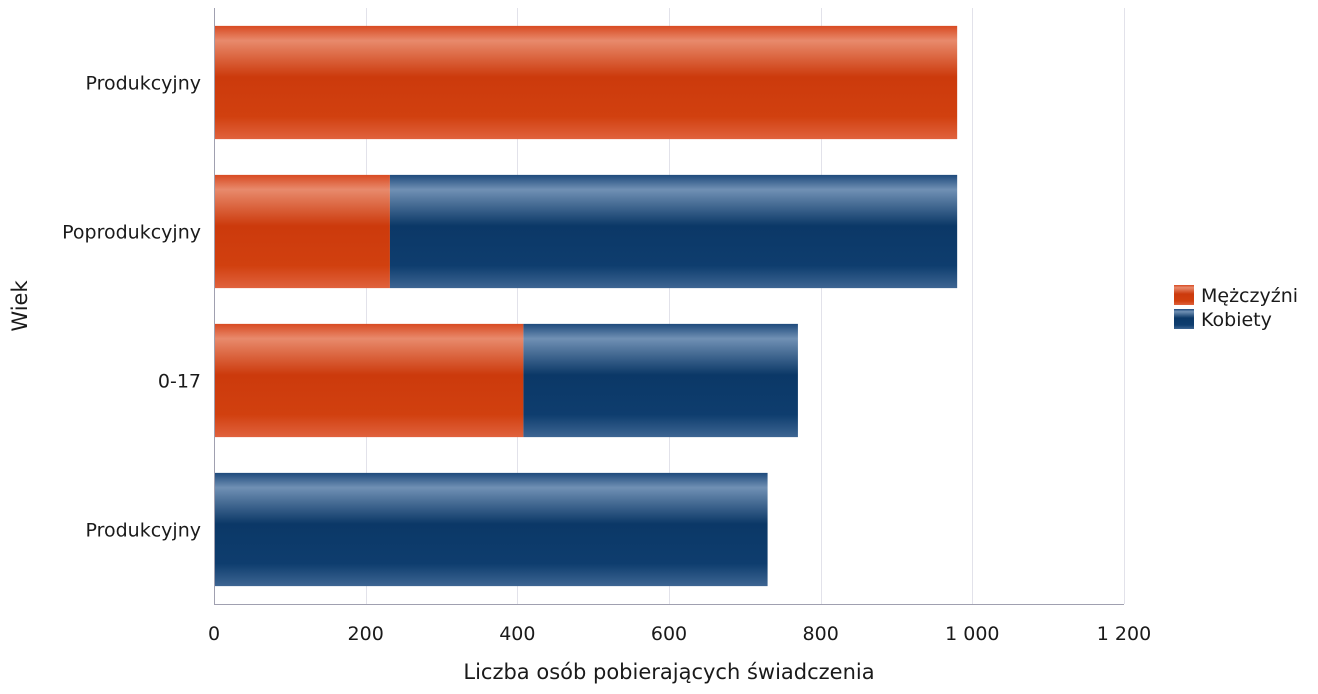  I want to click on x-tick-label: 0, so click(214, 634).